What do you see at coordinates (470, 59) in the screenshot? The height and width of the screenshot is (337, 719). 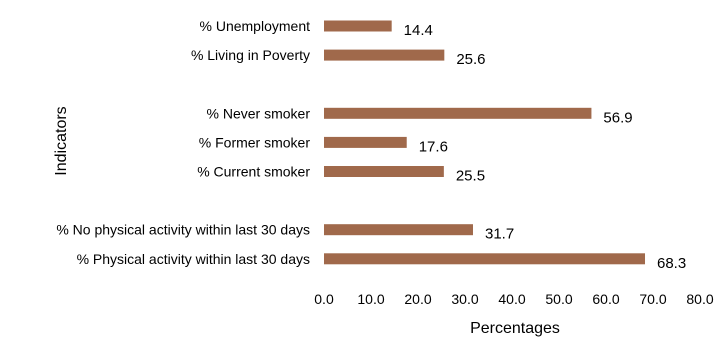 I see `value-label-living-in-poverty: 25.6` at bounding box center [470, 59].